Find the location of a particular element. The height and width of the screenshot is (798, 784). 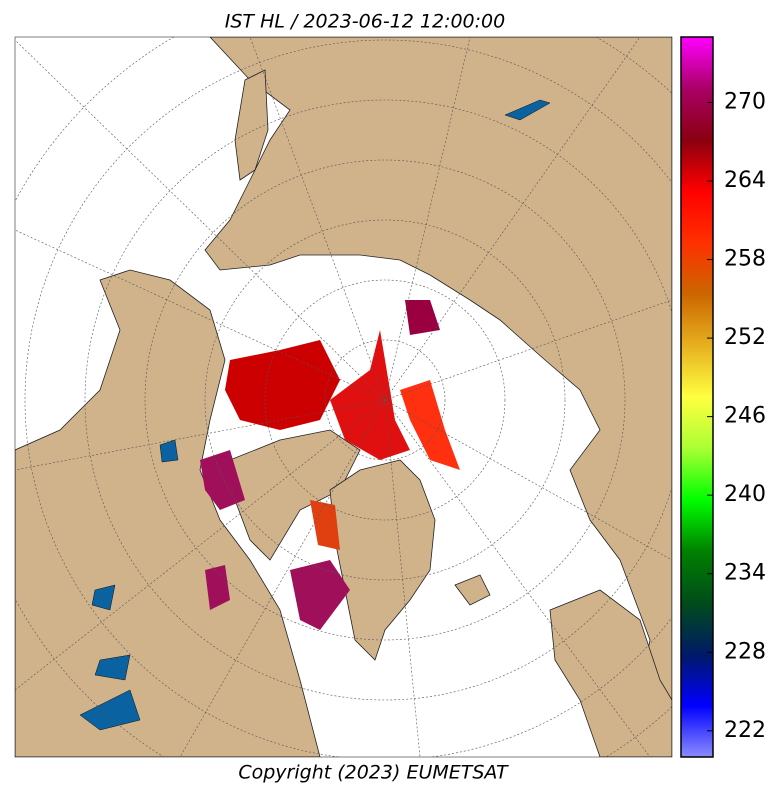

colorbar-tick-label: 264 is located at coordinates (745, 180).